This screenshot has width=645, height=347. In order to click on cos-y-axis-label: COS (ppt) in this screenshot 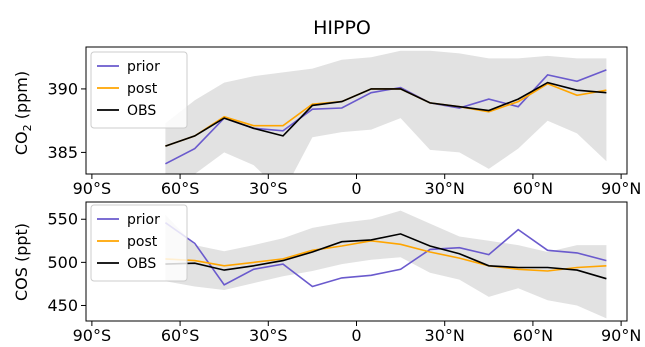, I will do `click(21, 262)`.